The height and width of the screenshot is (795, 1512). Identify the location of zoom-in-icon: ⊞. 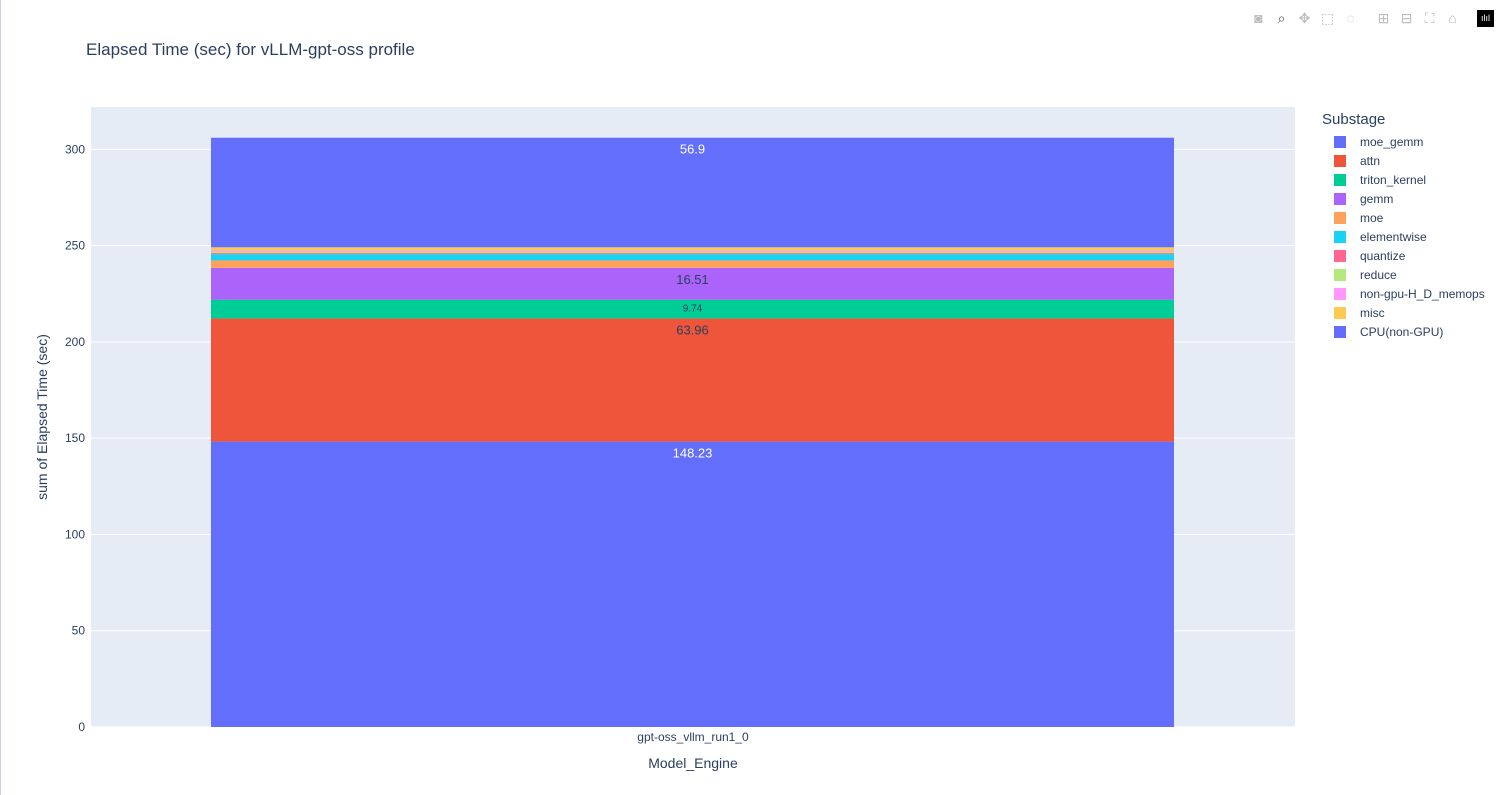
(1383, 18).